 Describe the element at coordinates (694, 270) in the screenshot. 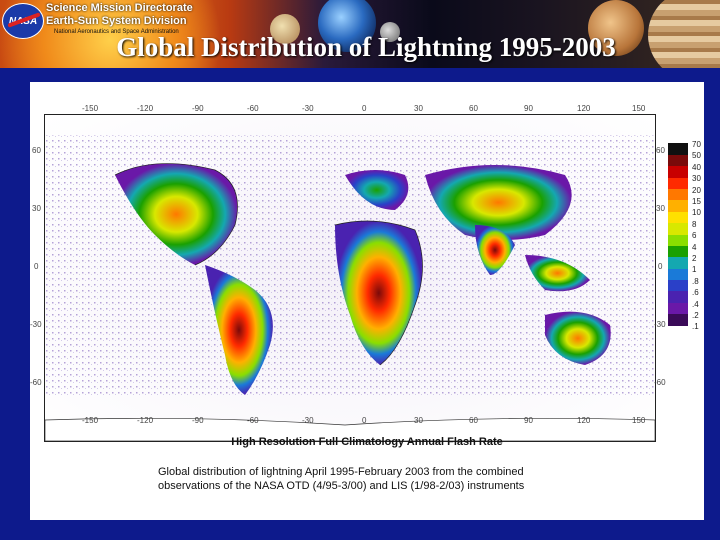

I see `colorbar-label: 1` at that location.